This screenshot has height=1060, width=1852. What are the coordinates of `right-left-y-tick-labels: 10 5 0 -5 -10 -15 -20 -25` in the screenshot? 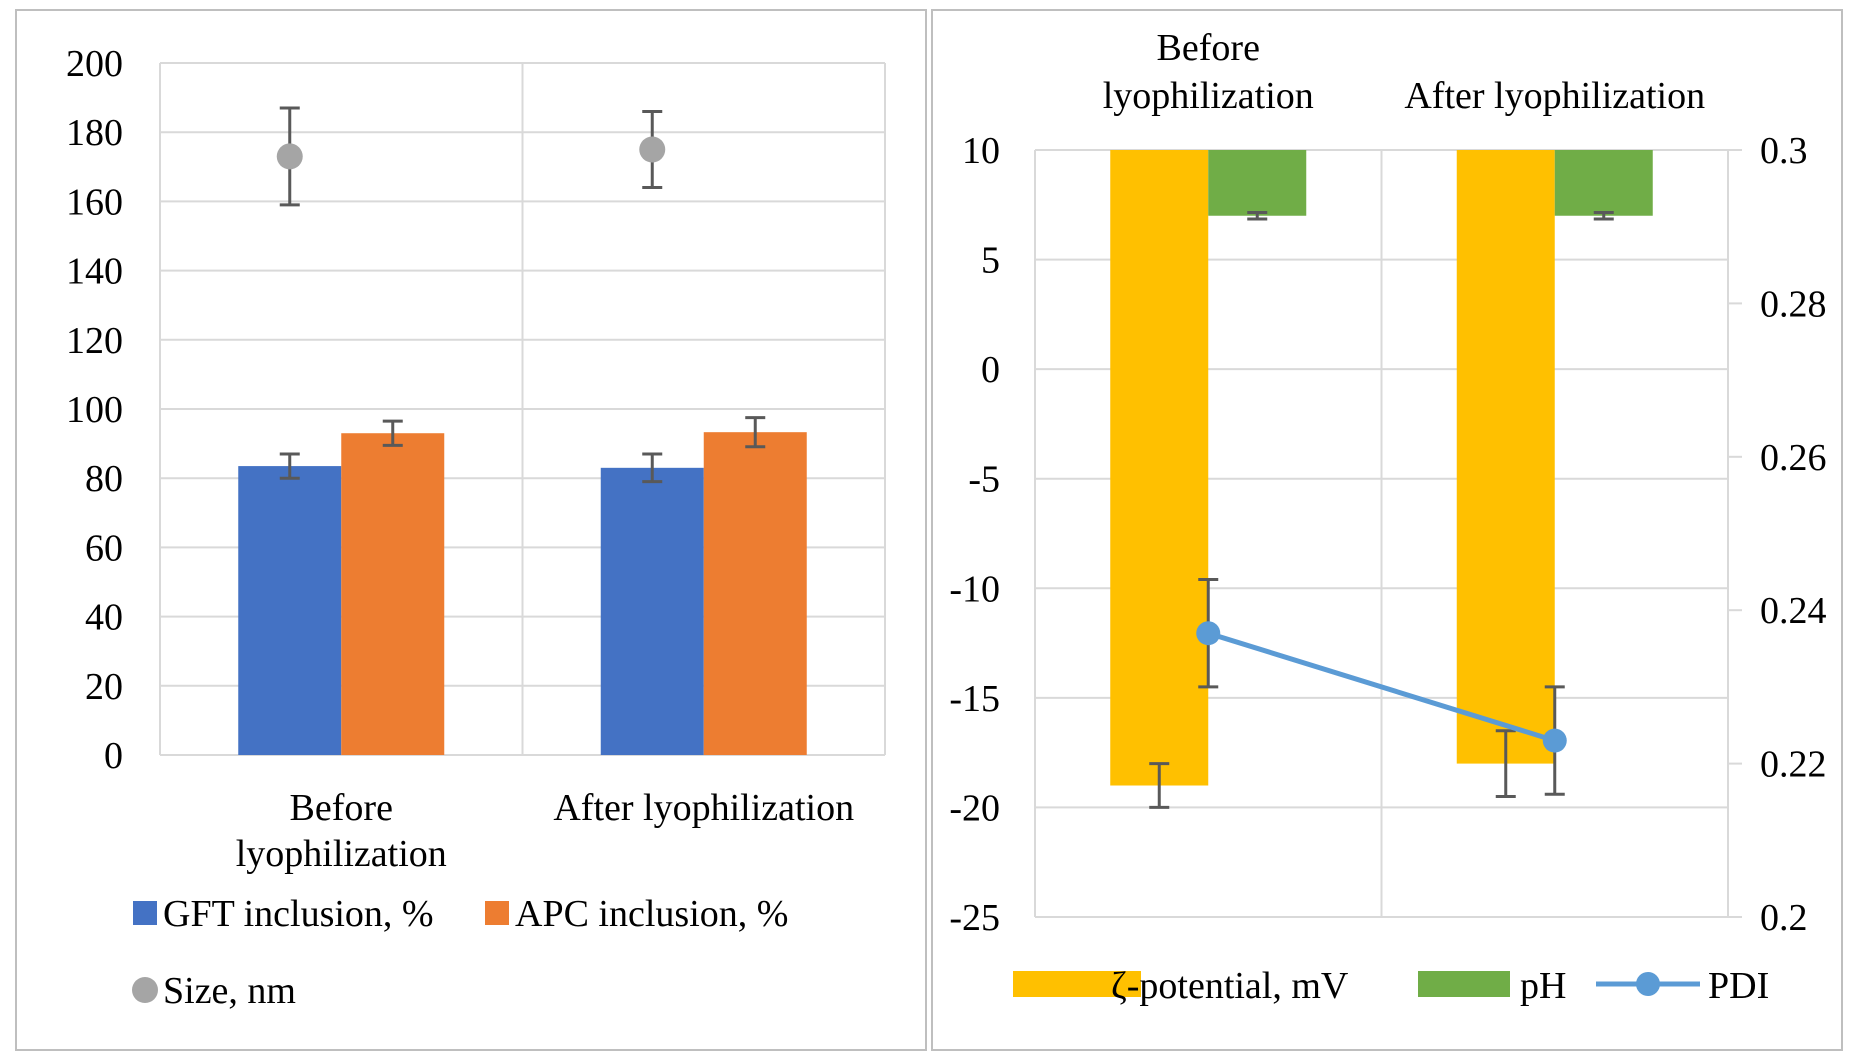 It's located at (974, 534).